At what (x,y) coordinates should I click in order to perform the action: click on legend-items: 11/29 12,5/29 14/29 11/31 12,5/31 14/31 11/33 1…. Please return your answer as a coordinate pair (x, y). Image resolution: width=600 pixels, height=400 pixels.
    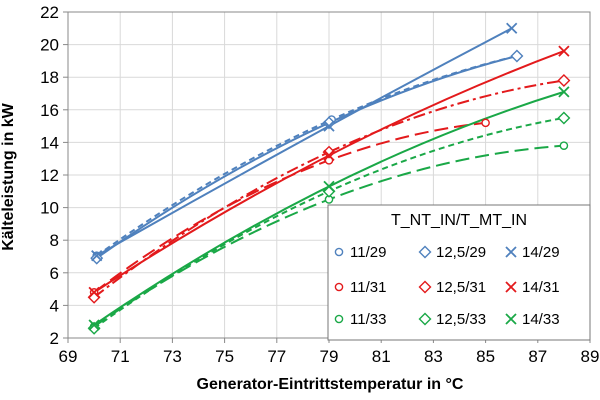
    Looking at the image, I should click on (447, 286).